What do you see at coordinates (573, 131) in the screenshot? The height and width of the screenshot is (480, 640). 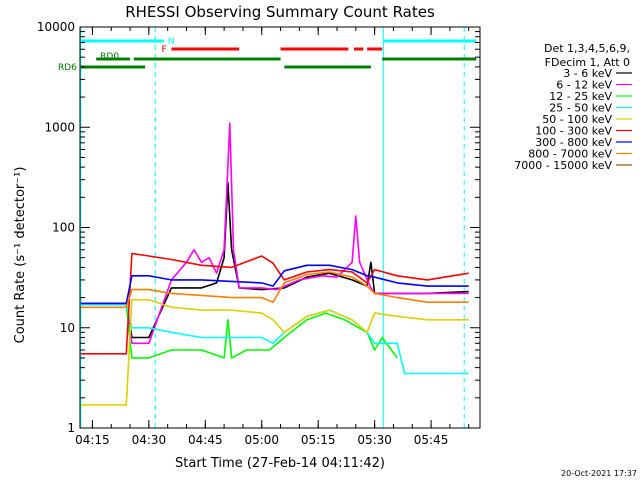 I see `legend-entry-label-5: 100 - 300 keV` at bounding box center [573, 131].